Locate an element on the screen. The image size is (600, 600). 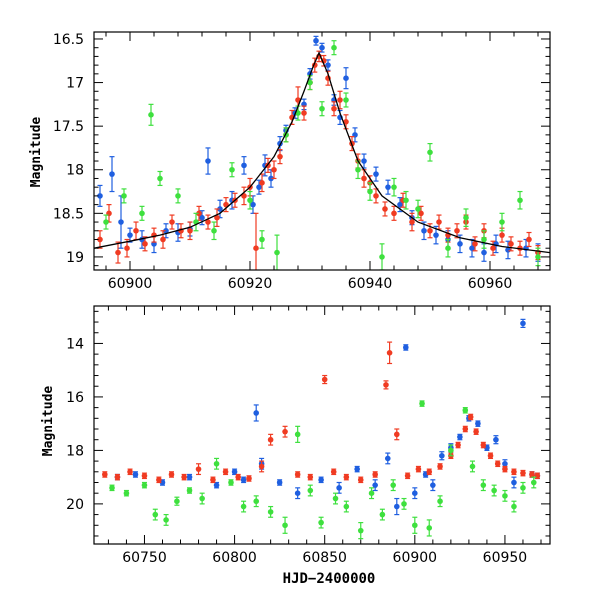
bottom-x-tick-label: 60750 is located at coordinates (144, 558).